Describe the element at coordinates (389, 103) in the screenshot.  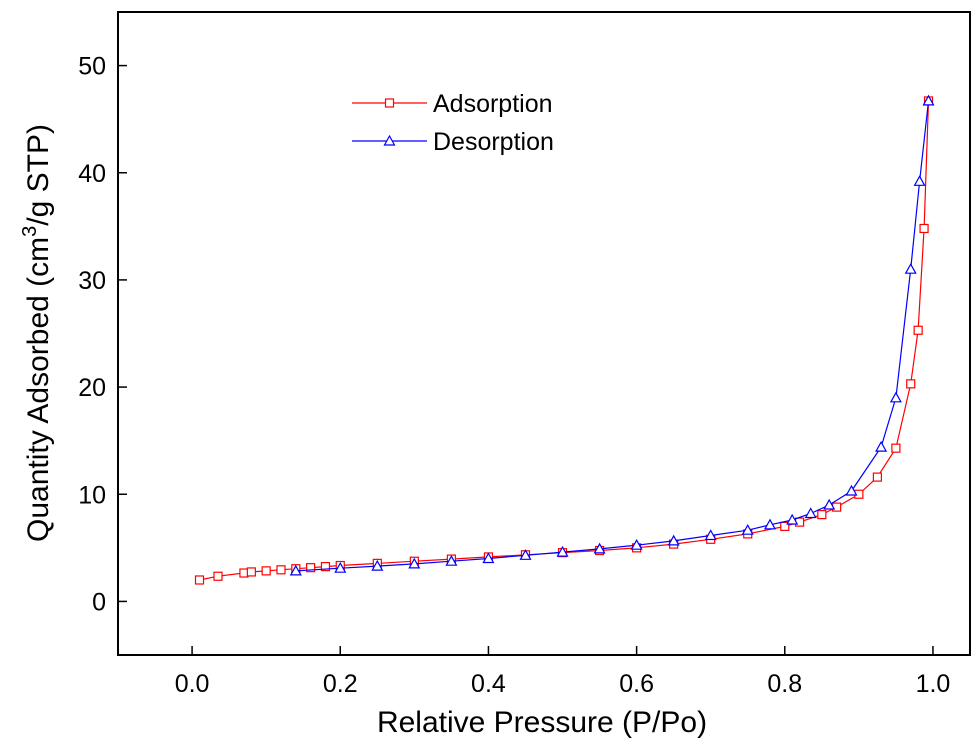
I see `legend-adsorption-marker` at that location.